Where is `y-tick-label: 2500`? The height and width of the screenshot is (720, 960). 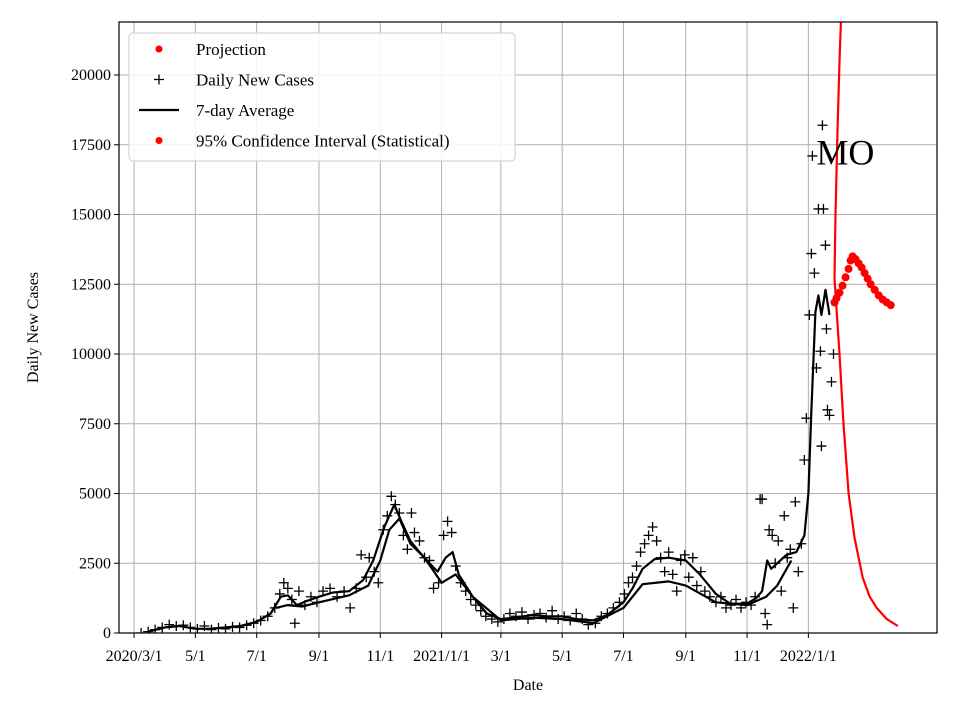 y-tick-label: 2500 is located at coordinates (95, 563).